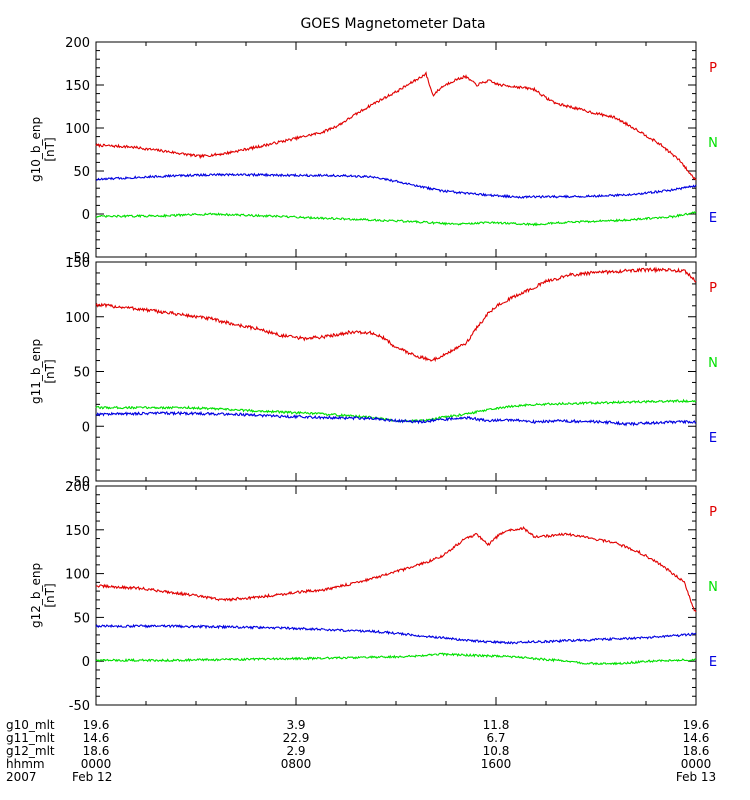 The height and width of the screenshot is (800, 750). What do you see at coordinates (21, 777) in the screenshot?
I see `time-row-label: 2007` at bounding box center [21, 777].